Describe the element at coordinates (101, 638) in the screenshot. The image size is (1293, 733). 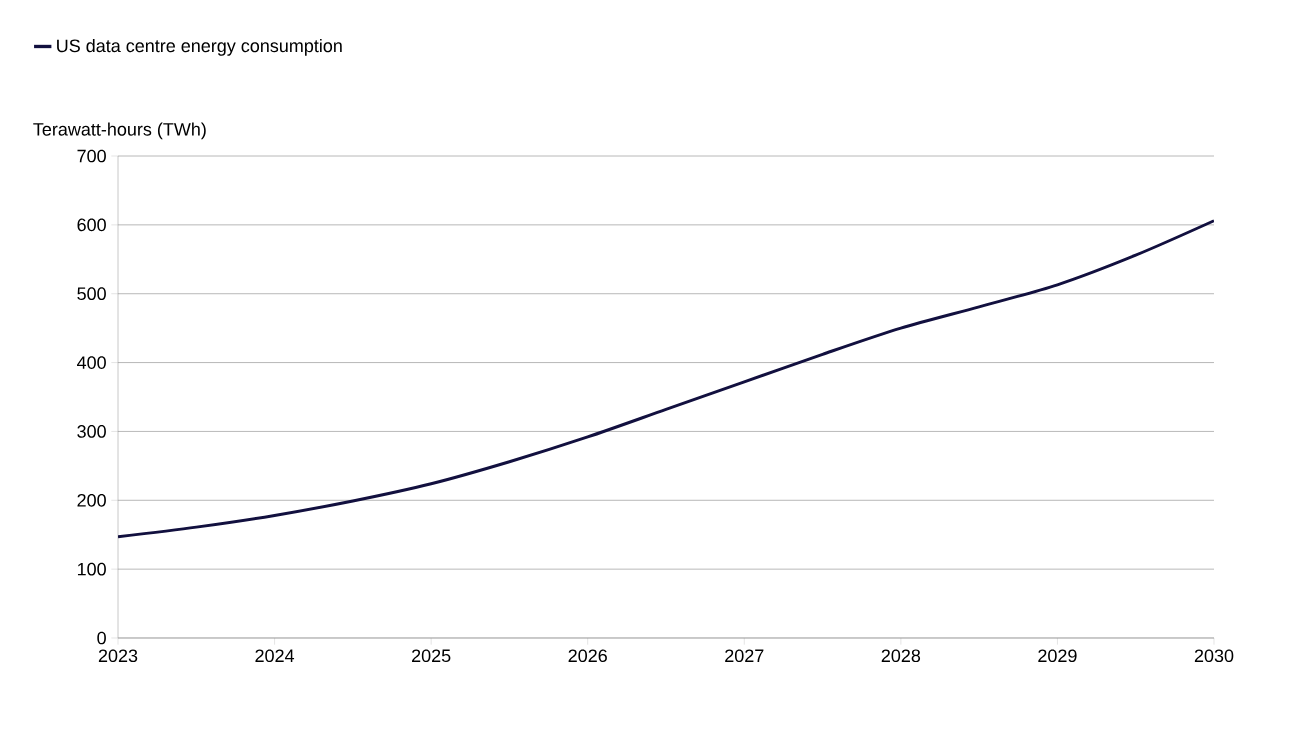
I see `y-tick-label: 0` at that location.